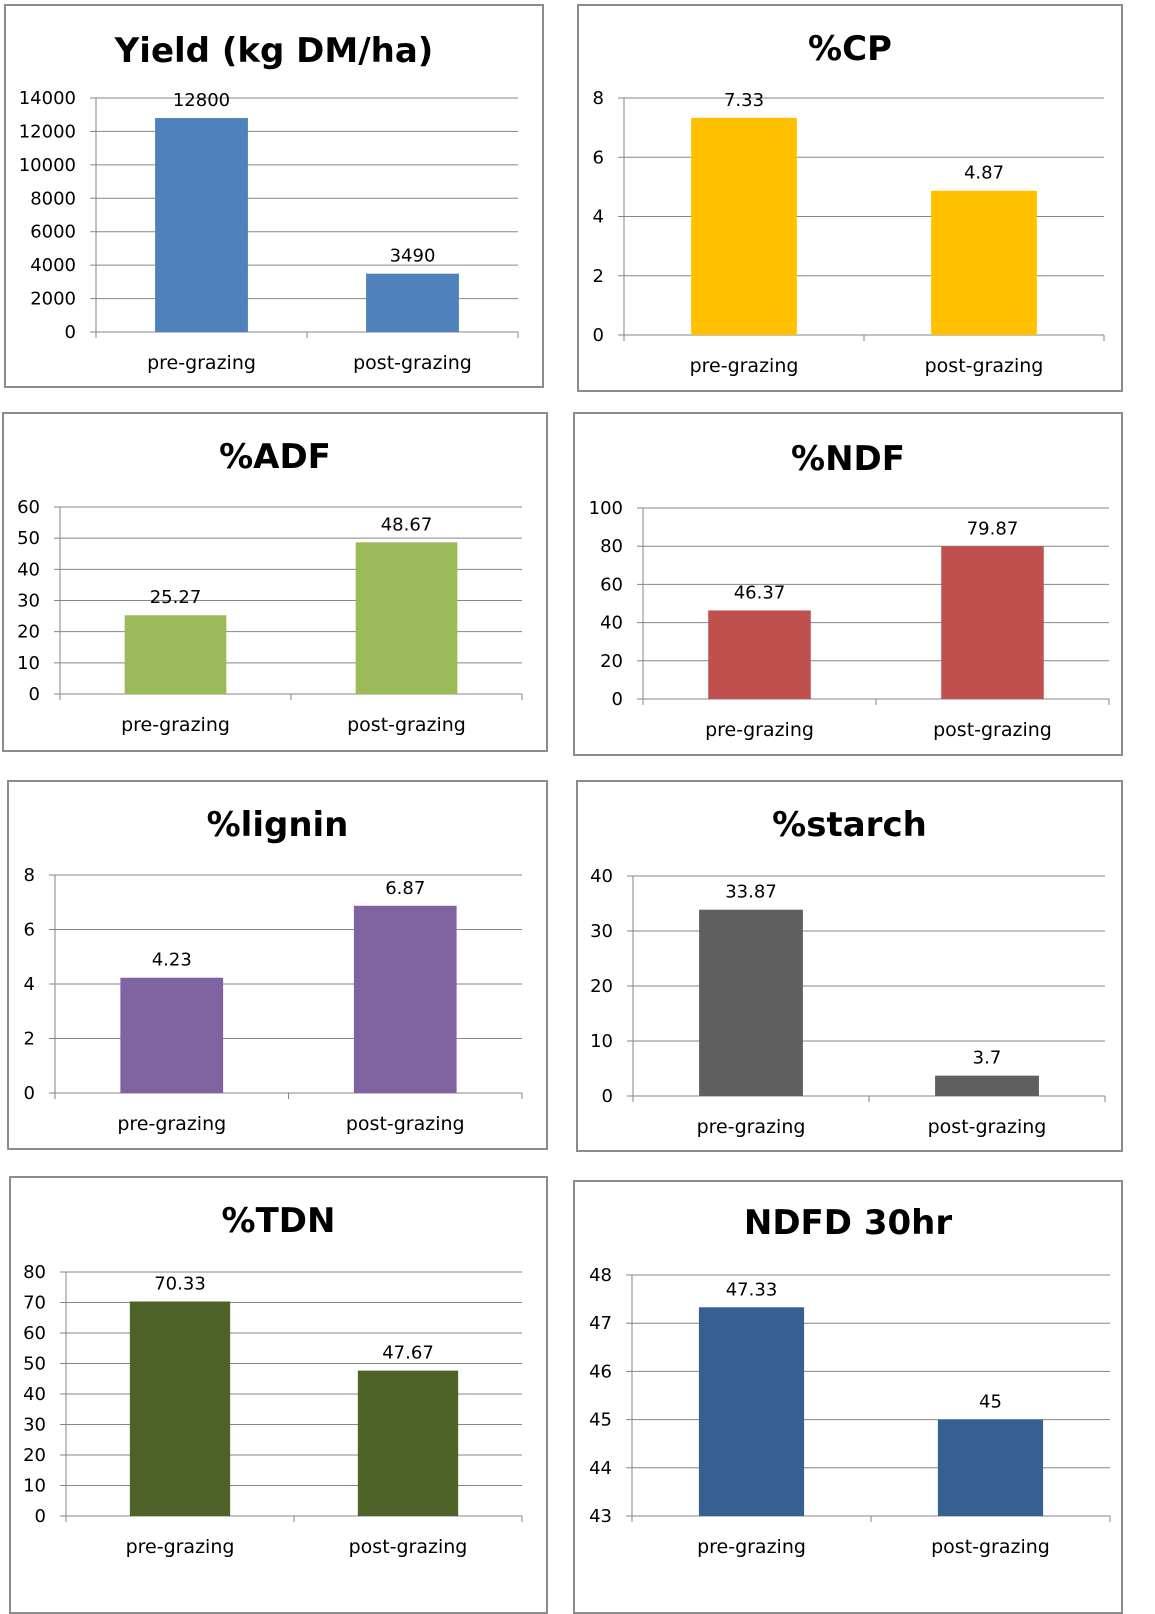 This screenshot has width=1155, height=1614. What do you see at coordinates (606, 508) in the screenshot?
I see `y-tick-label: 100` at bounding box center [606, 508].